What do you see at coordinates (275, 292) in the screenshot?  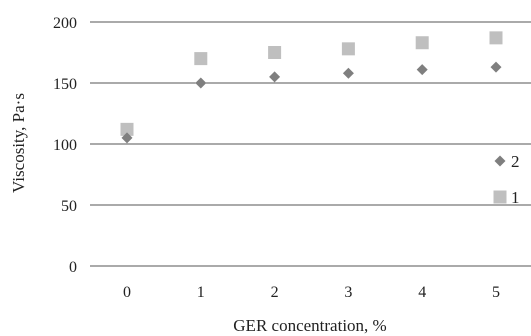 I see `x-tick-label: 2` at bounding box center [275, 292].